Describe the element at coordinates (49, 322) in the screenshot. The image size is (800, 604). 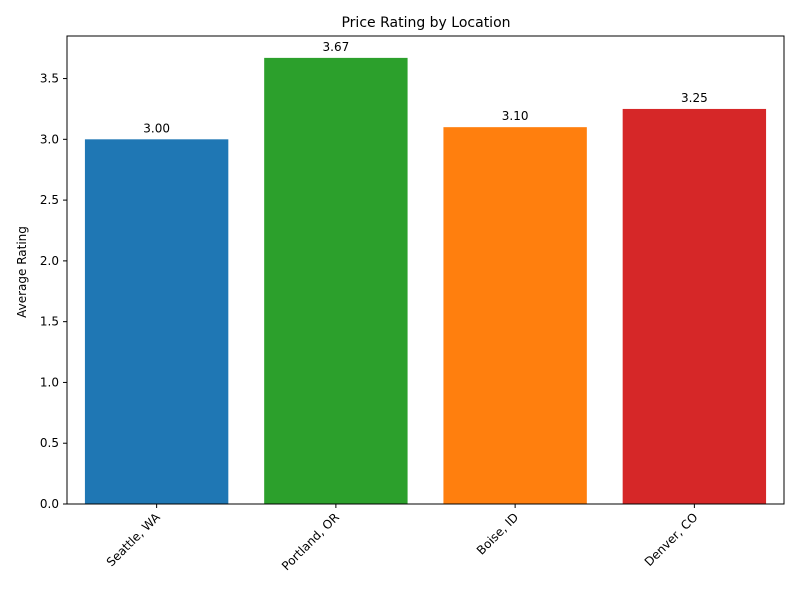
I see `y-tick-label: 1.5` at that location.